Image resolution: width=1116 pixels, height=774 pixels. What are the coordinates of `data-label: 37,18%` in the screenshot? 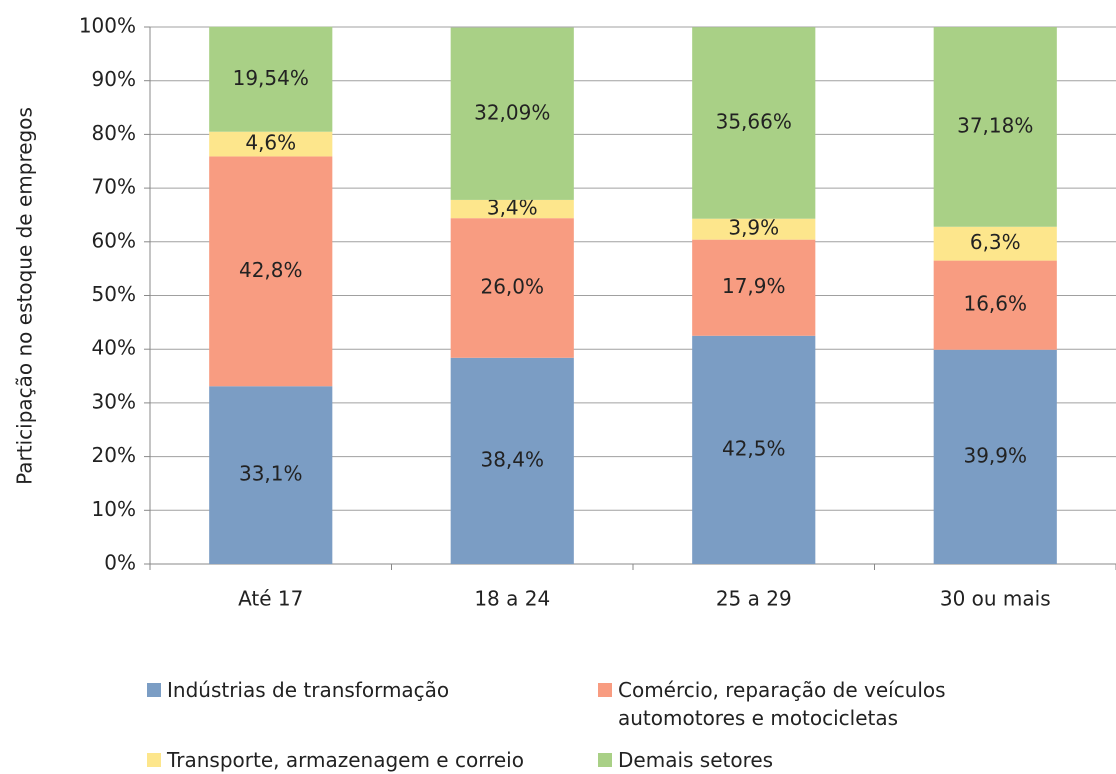 It's located at (995, 125).